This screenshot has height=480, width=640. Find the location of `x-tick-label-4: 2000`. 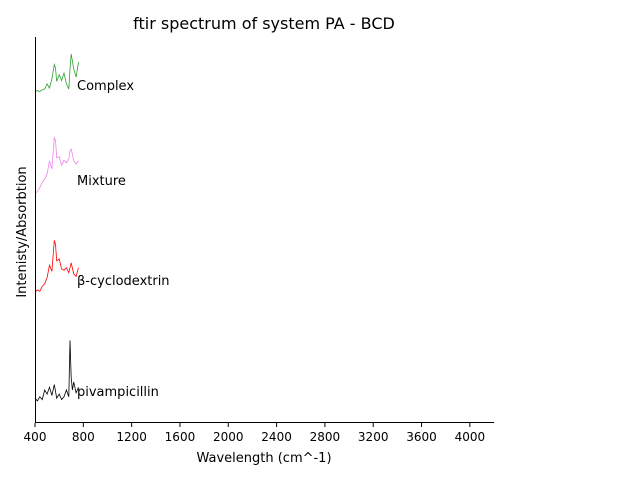

x-tick-label-4: 2000 is located at coordinates (228, 437).